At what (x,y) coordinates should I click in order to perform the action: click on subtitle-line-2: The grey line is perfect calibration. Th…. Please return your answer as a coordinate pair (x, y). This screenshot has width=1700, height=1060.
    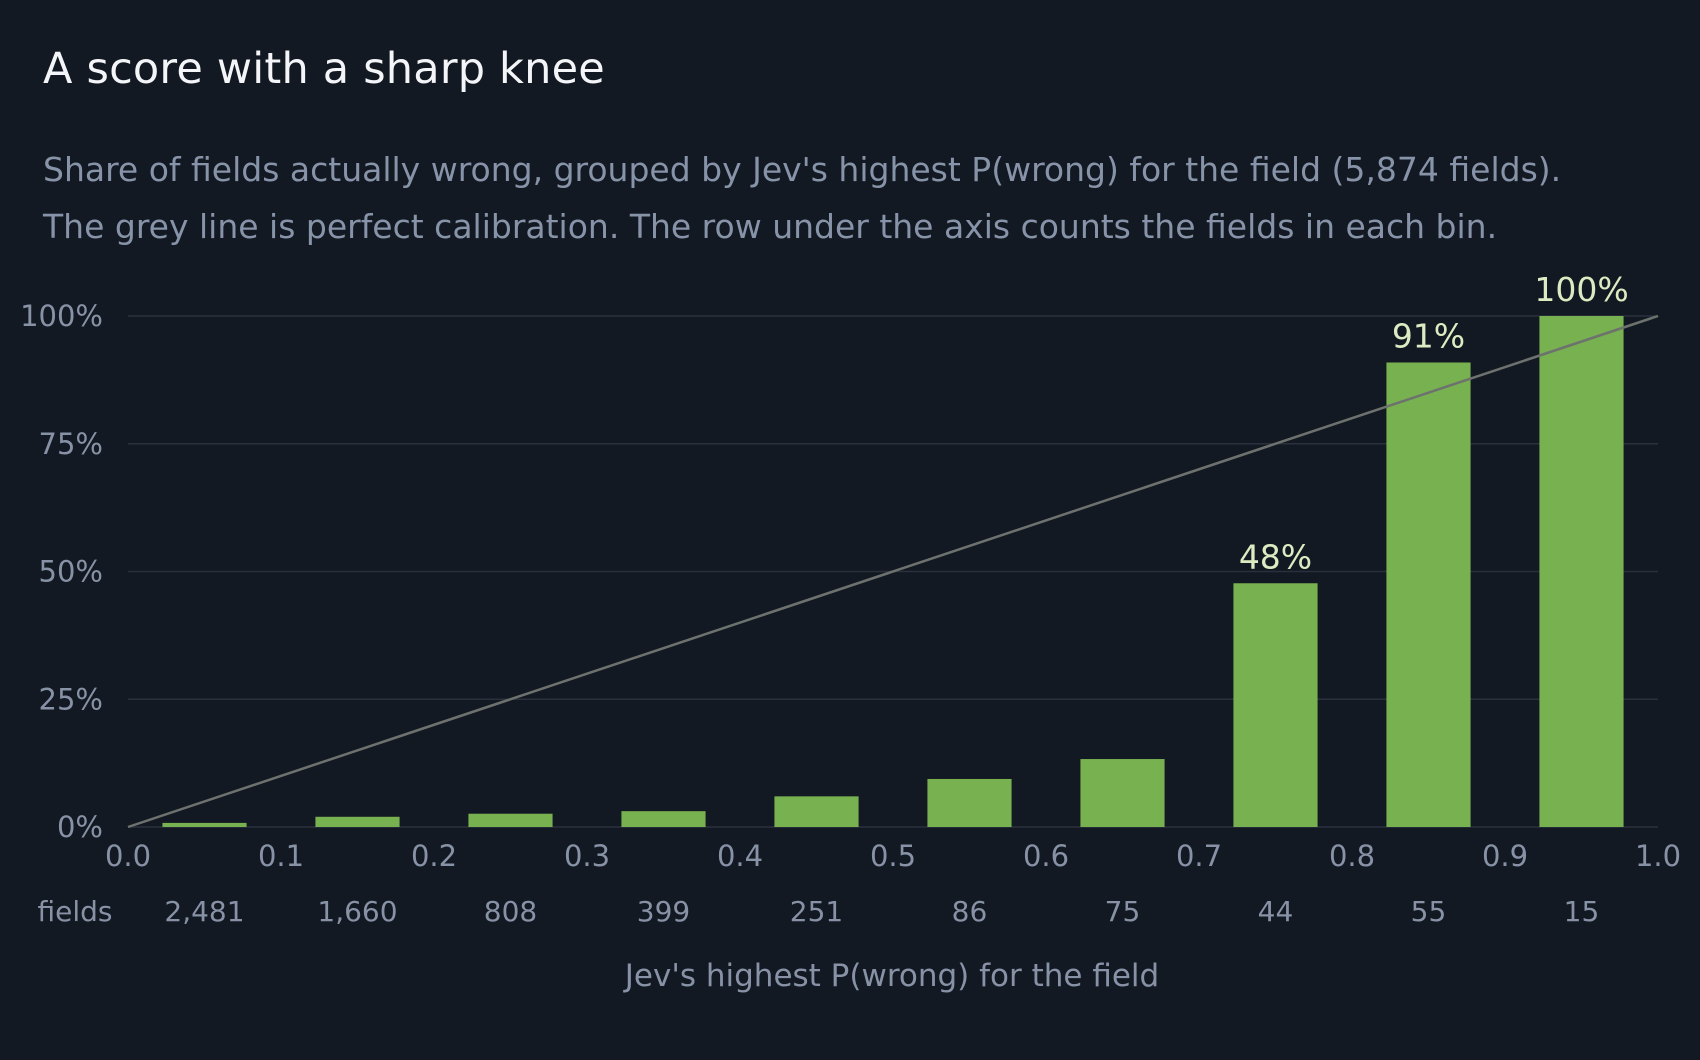
    Looking at the image, I should click on (770, 226).